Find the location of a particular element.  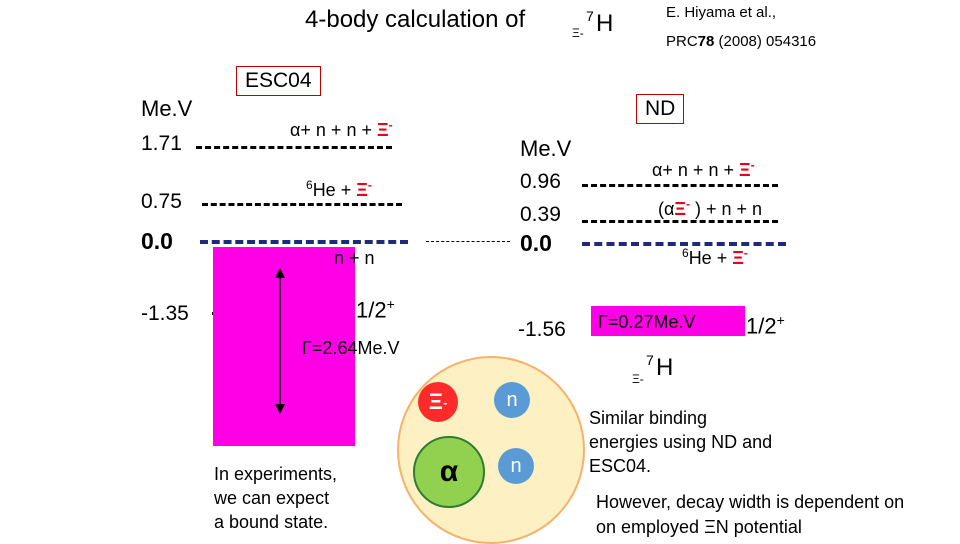

nd-hyp-mass: 7 is located at coordinates (650, 360).